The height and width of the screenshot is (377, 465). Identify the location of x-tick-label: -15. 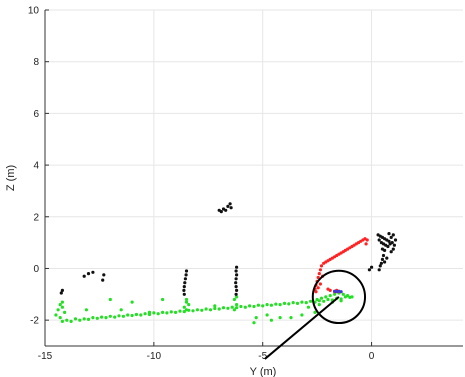
(45, 356).